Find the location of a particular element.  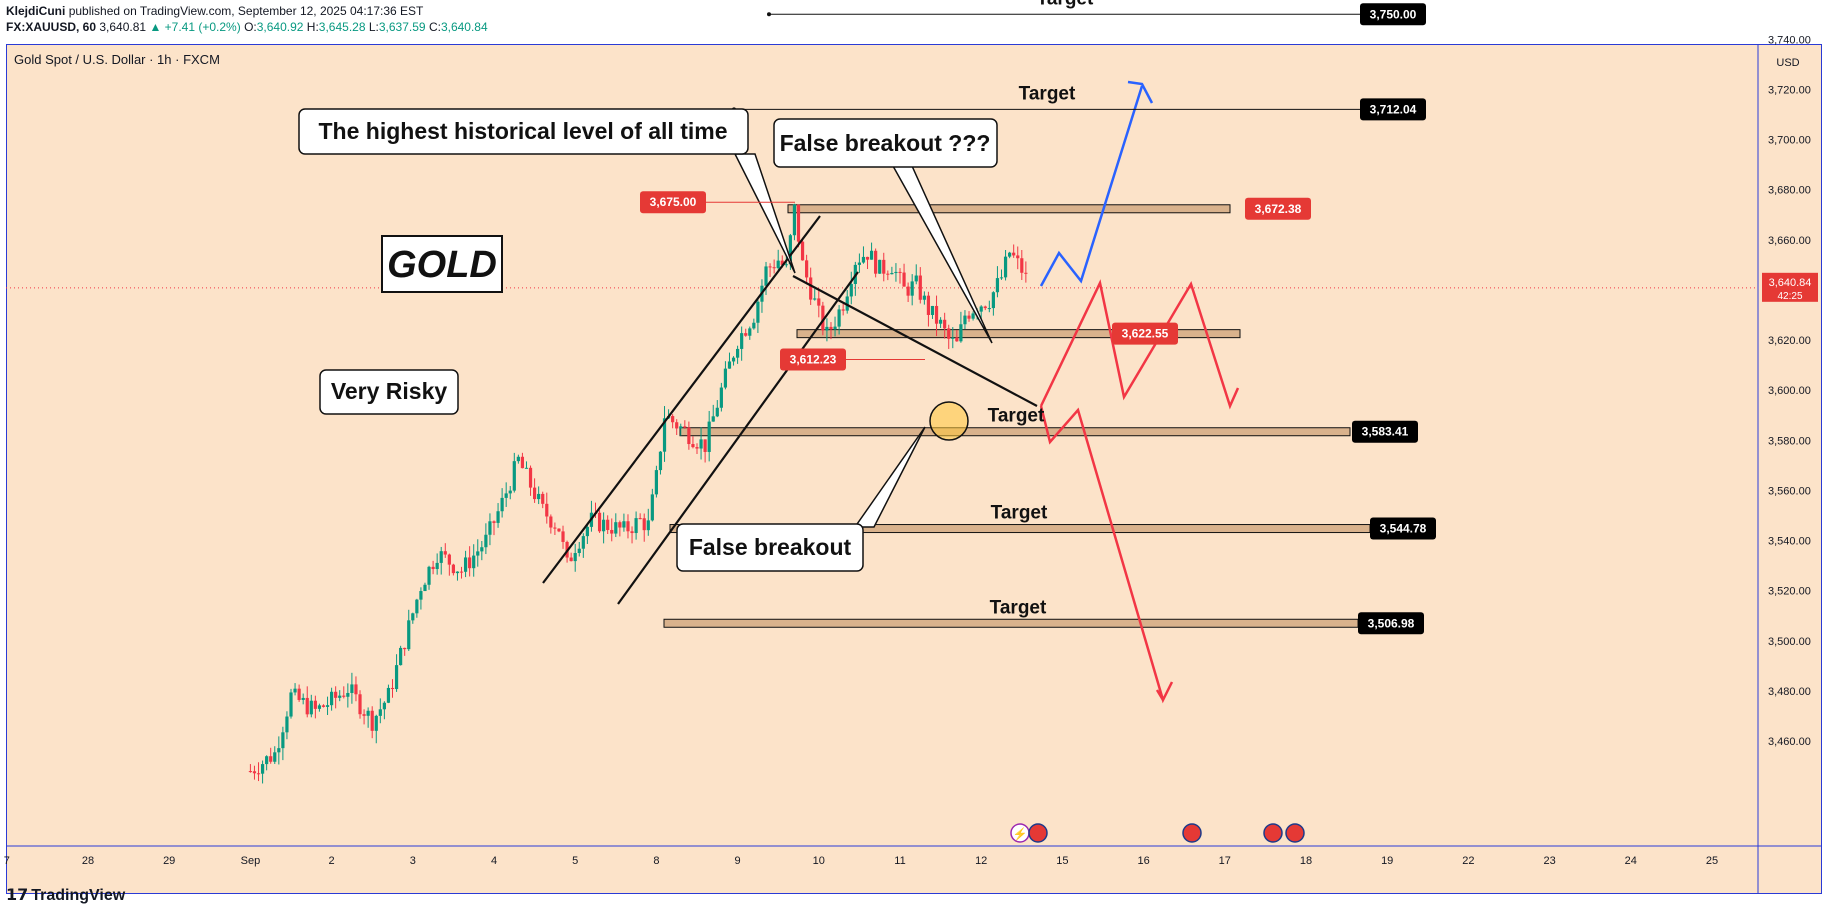

currency-label: USD is located at coordinates (1787, 63).